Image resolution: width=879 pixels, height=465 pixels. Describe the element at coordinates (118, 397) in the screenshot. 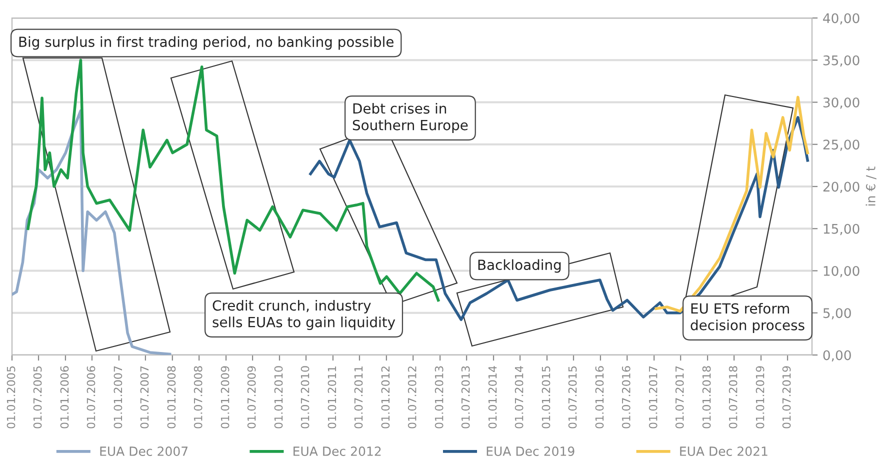

I see `x-tick-label: 01.01.2007` at that location.